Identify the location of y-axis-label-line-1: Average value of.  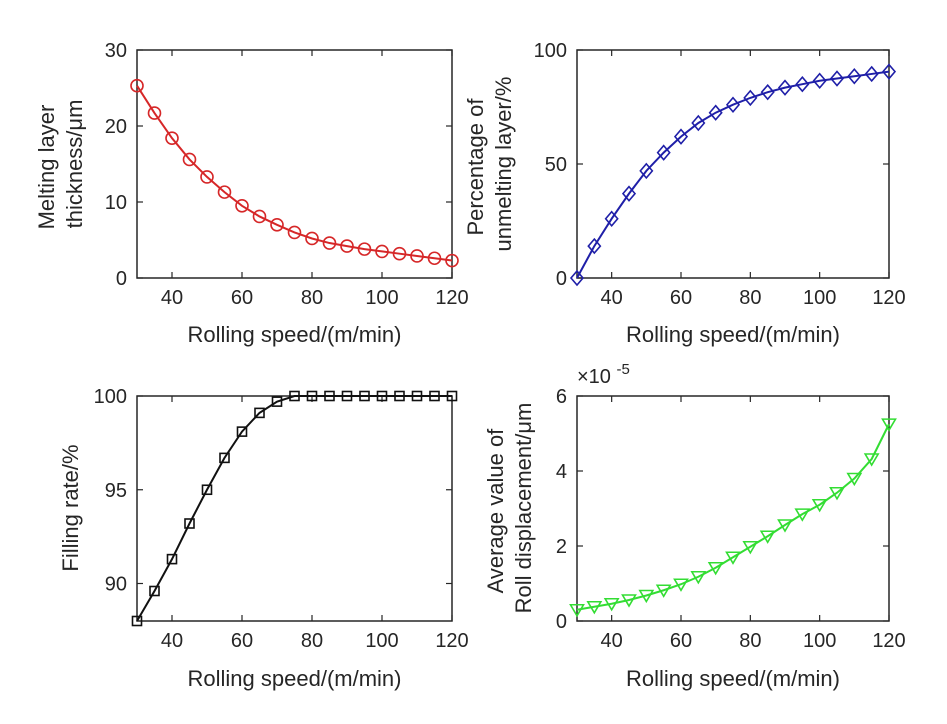
(495, 511).